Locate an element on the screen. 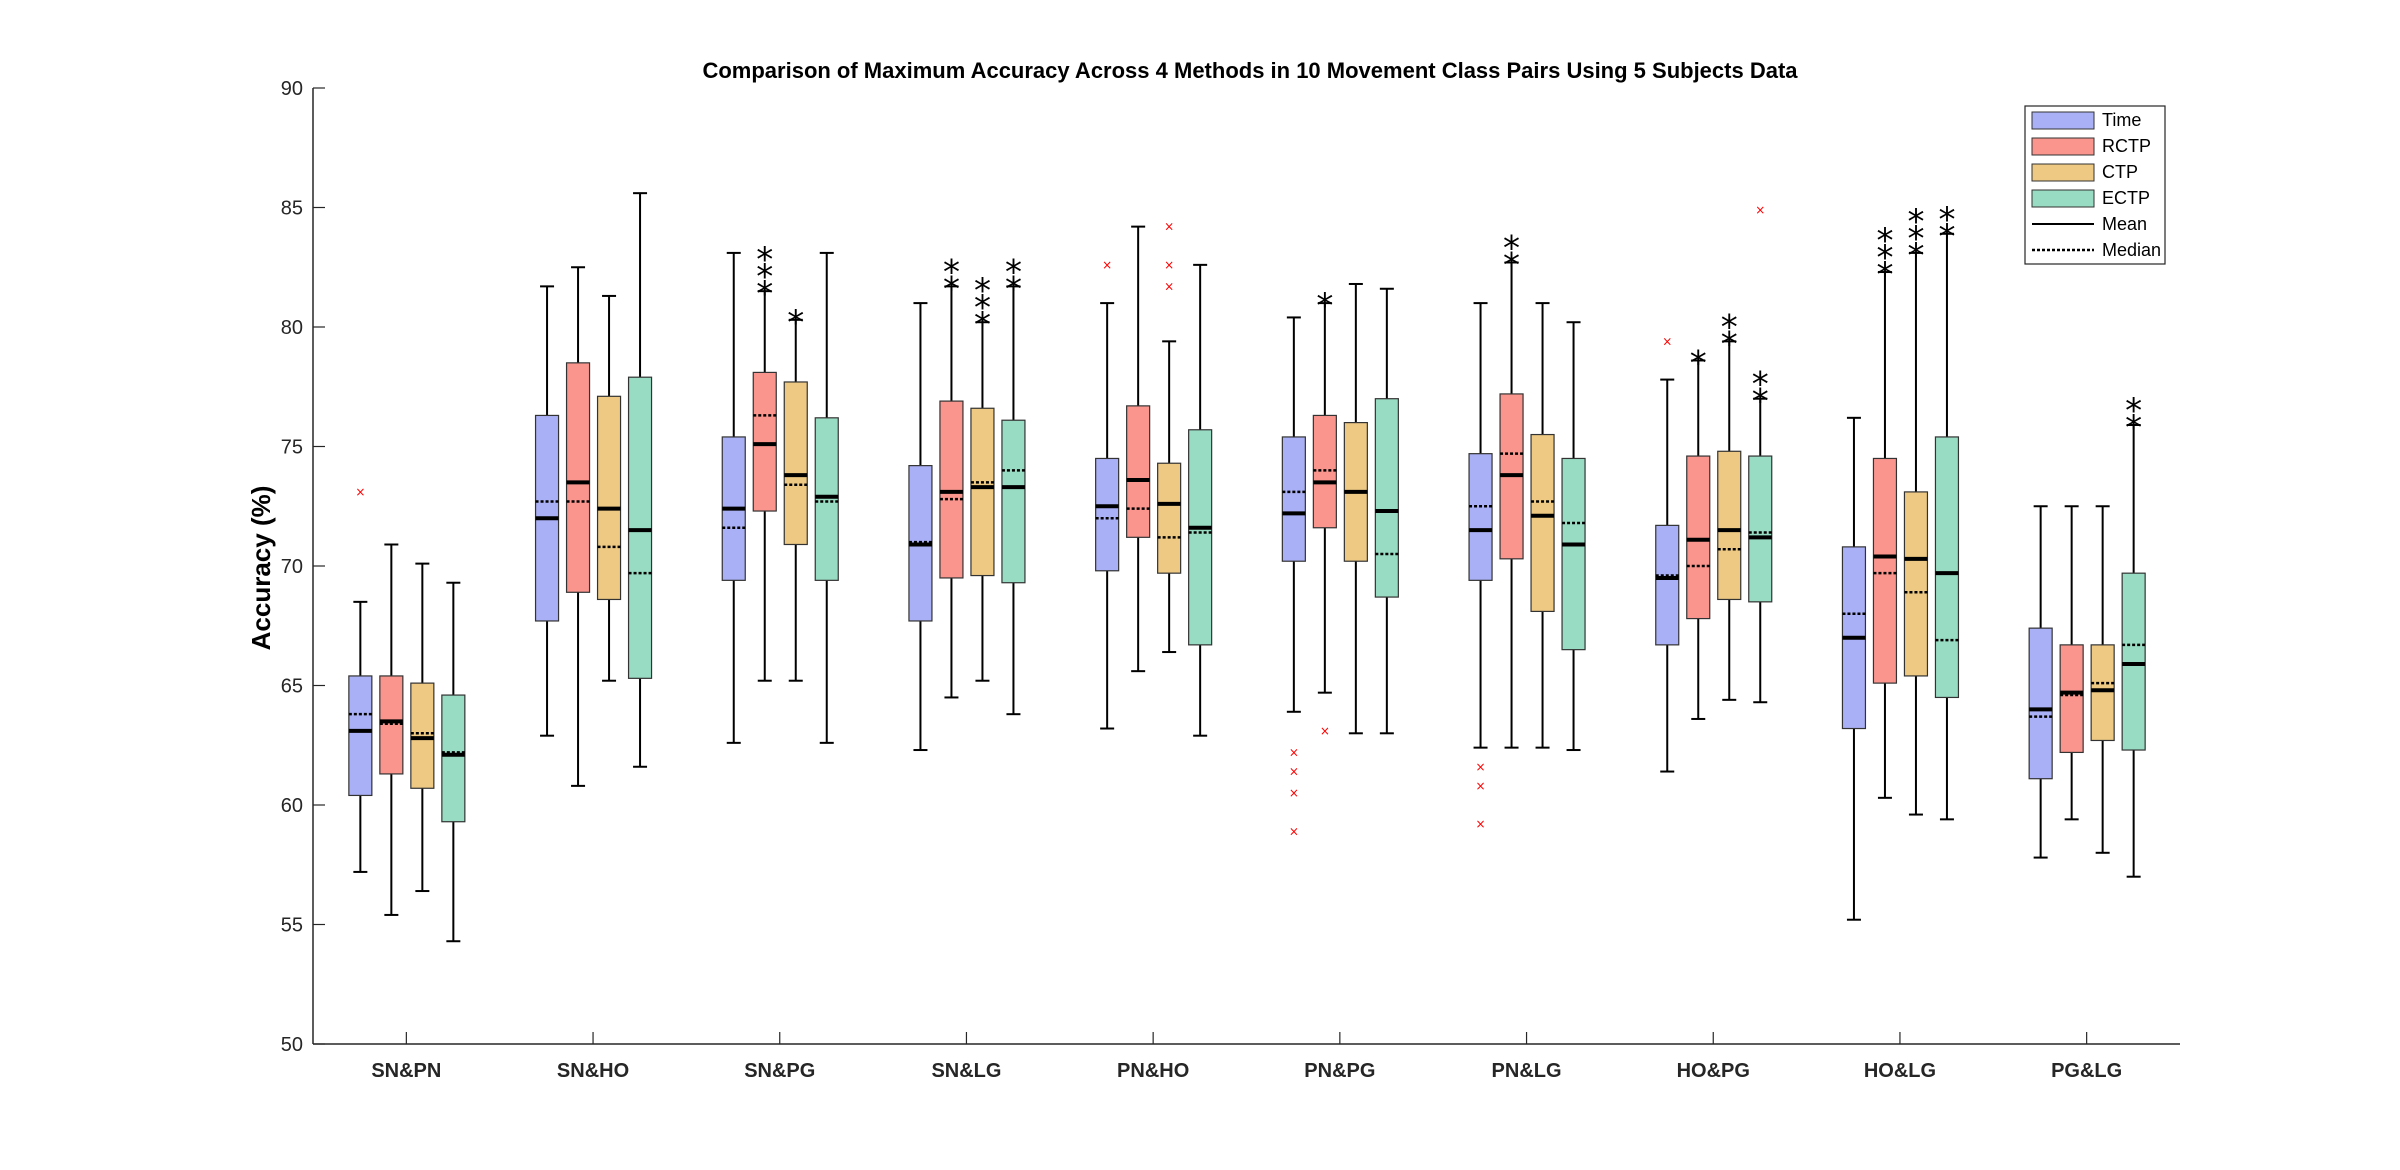  legend-label: RCTP is located at coordinates (2126, 146).